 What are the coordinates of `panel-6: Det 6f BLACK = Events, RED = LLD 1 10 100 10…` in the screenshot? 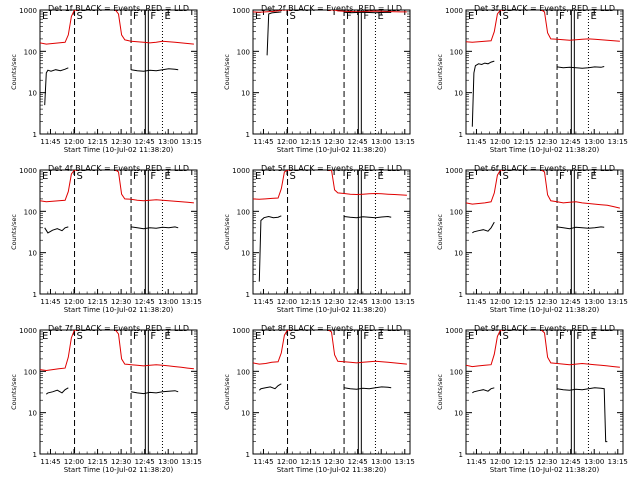 It's located at (532, 239).